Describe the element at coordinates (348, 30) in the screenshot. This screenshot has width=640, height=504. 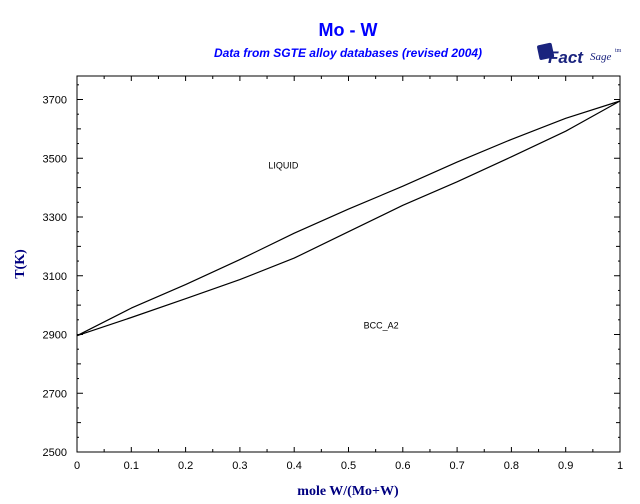
I see `chart-title: Mo - W` at that location.